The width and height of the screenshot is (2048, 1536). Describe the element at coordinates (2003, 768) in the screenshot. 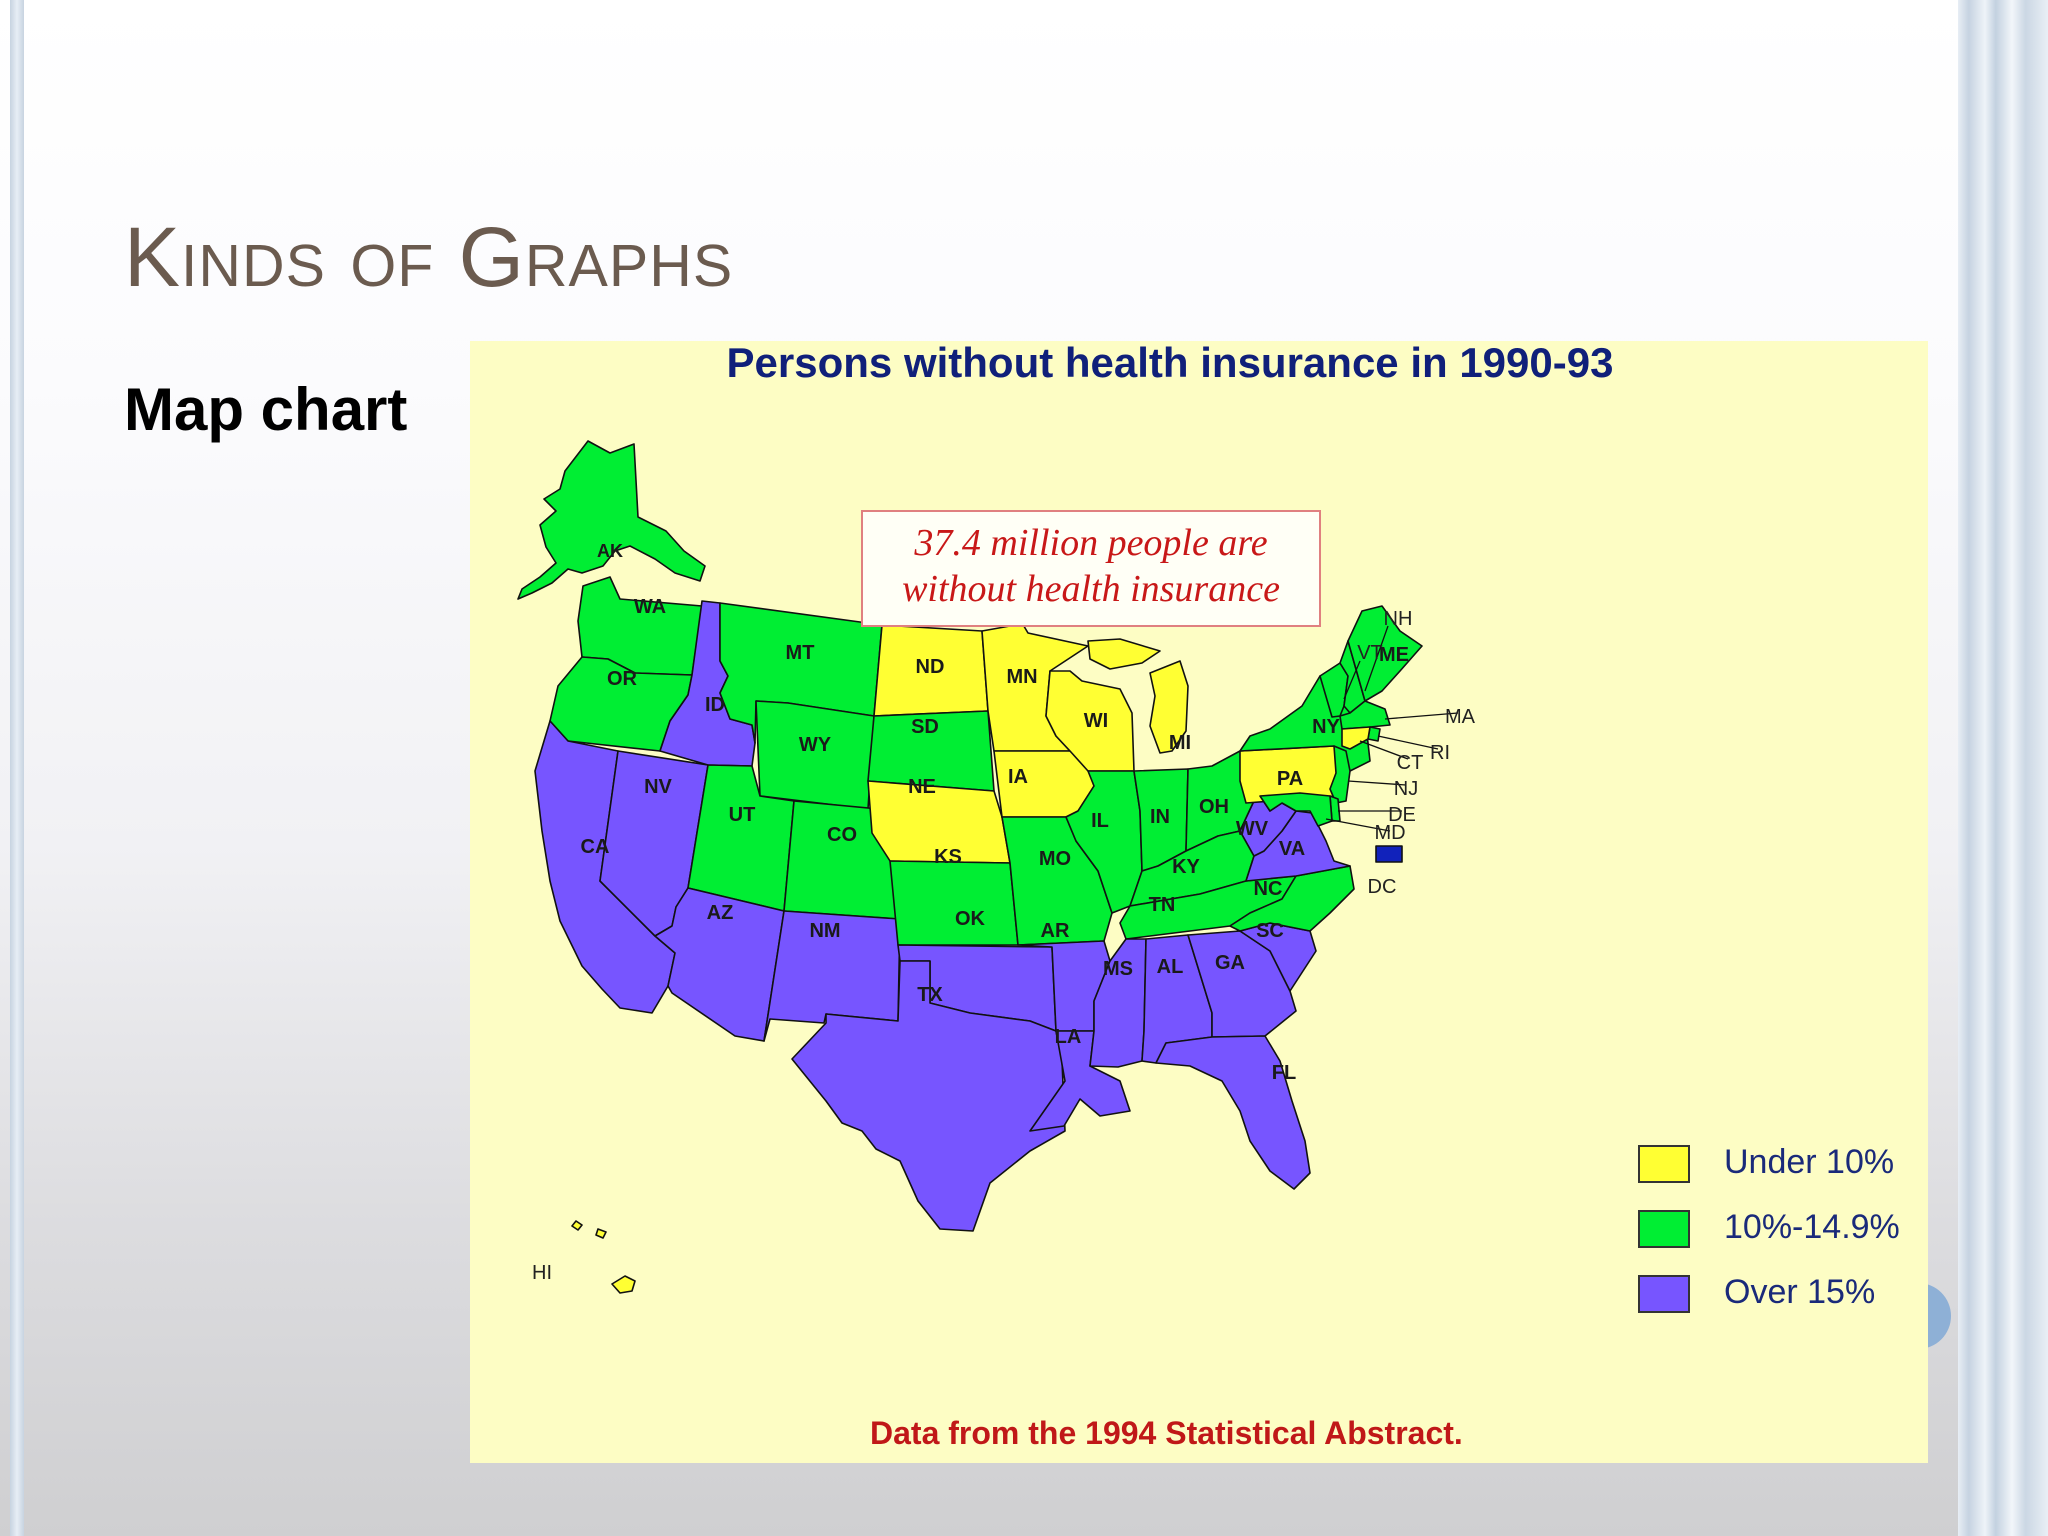

I see `slide-frame-right` at that location.